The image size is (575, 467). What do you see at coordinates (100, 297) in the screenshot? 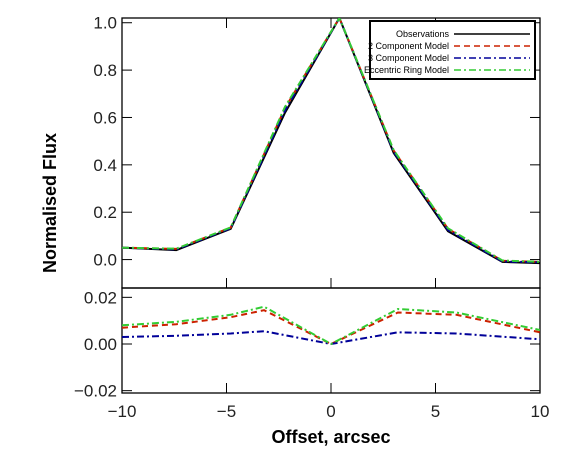
I see `residual-y-tick-label: 0.02` at bounding box center [100, 297].